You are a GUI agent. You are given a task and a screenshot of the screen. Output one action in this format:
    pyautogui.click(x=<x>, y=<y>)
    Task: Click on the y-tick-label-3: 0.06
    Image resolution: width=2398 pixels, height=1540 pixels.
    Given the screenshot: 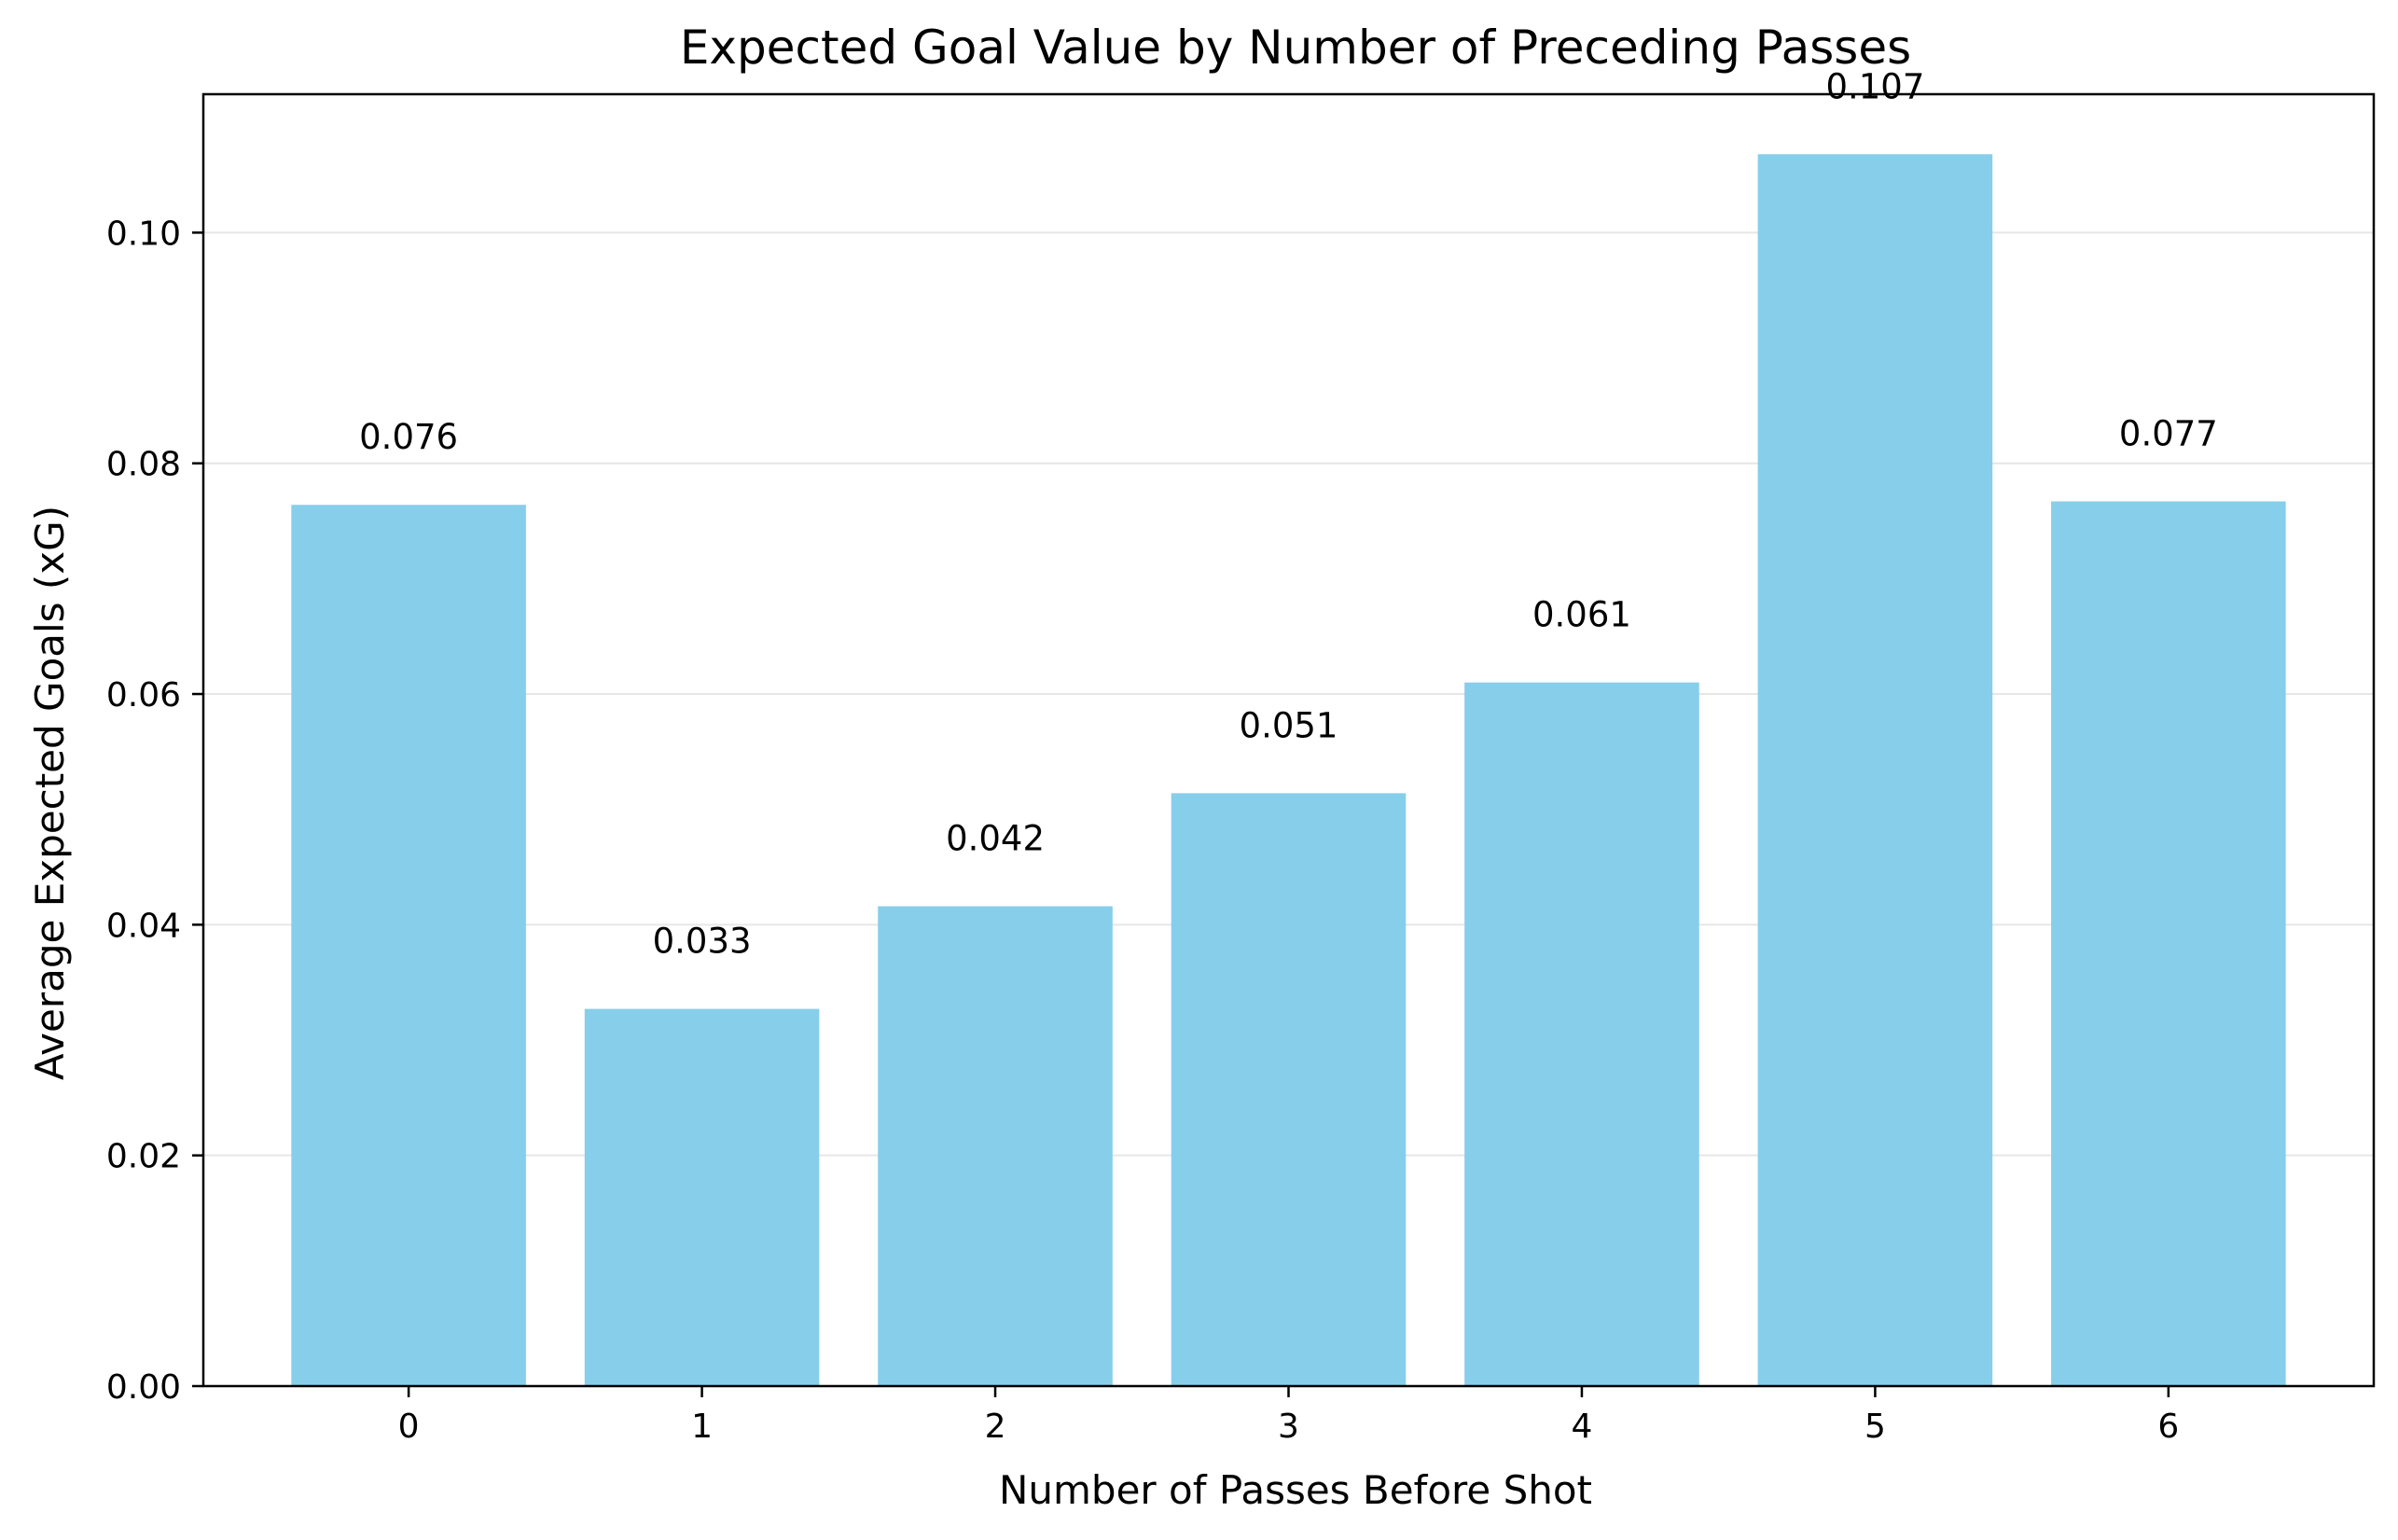 What is the action you would take?
    pyautogui.click(x=143, y=695)
    